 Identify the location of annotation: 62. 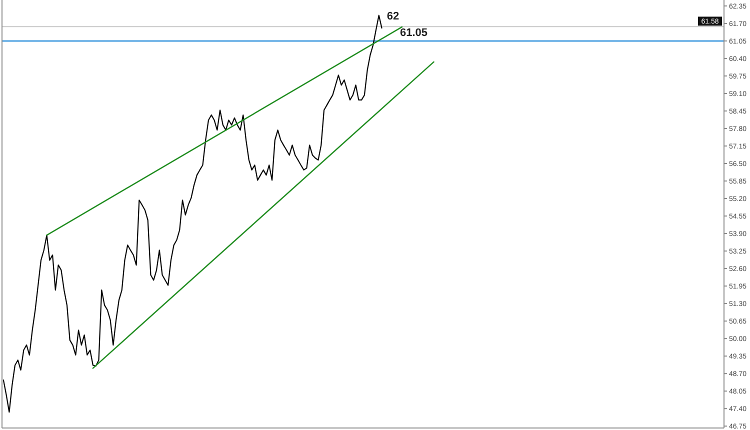
(393, 16).